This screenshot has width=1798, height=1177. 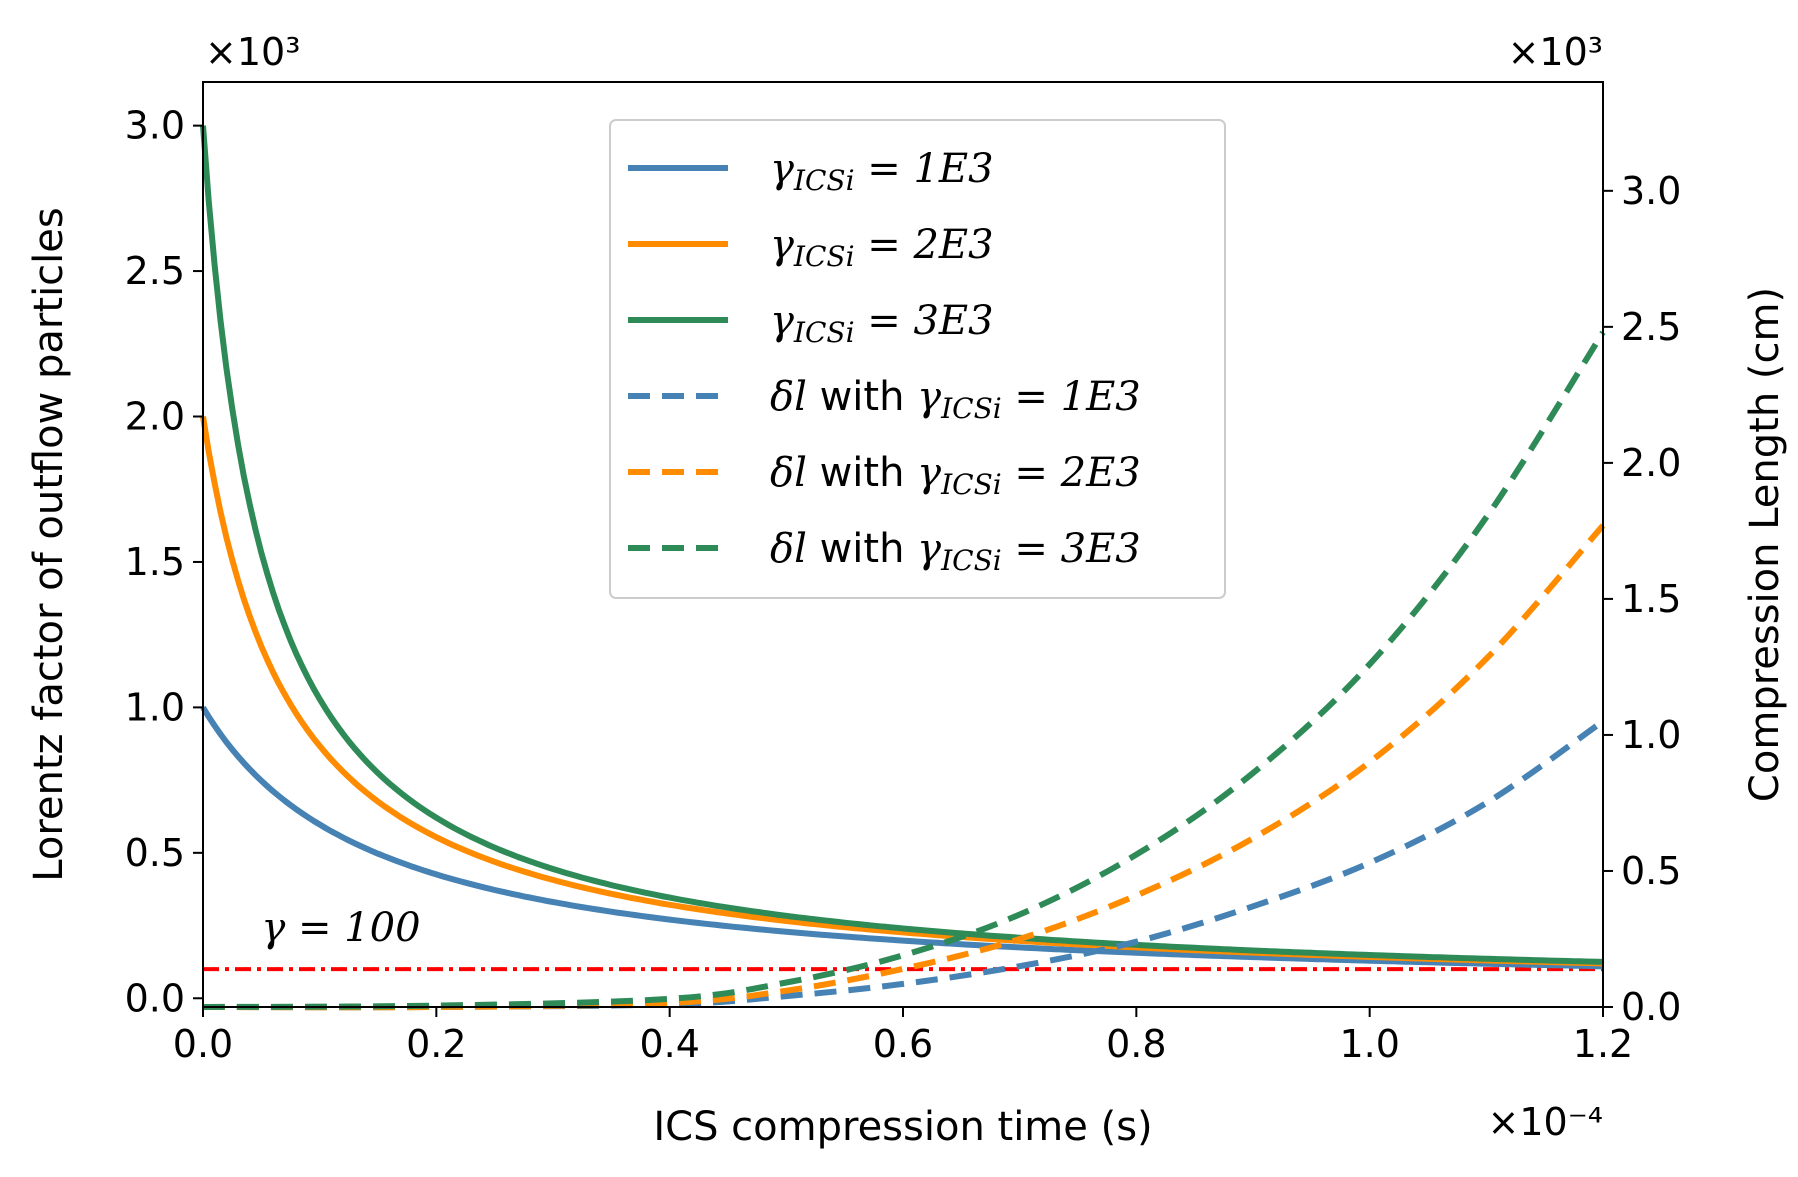 I want to click on legend-label-2: γICSi = 2E3, so click(x=882, y=247).